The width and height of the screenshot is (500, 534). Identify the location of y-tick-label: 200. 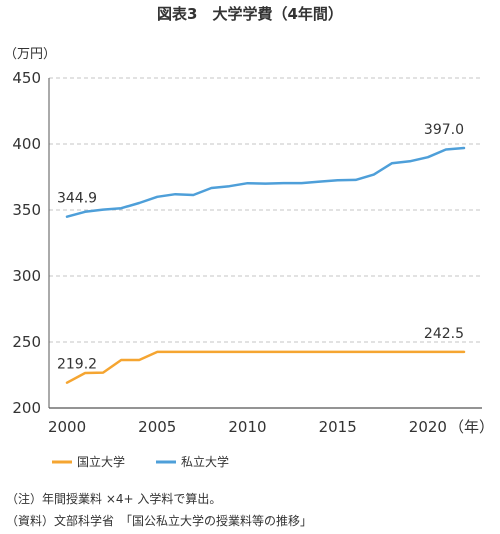
(26, 408).